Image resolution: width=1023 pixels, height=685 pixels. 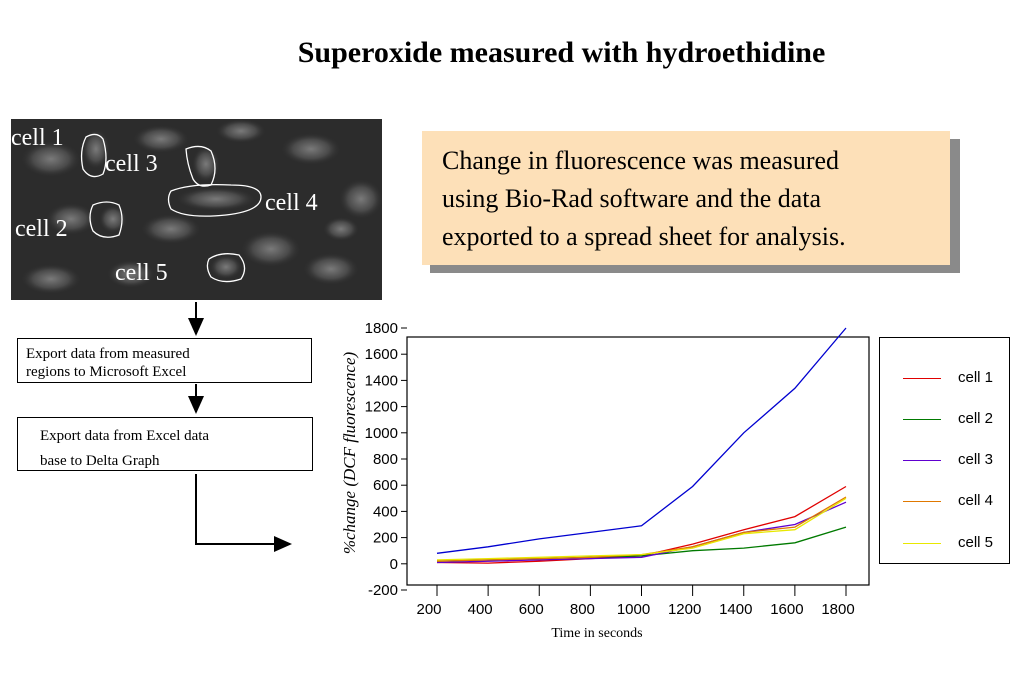 What do you see at coordinates (100, 461) in the screenshot?
I see `flow-step-line: base to Delta Graph` at bounding box center [100, 461].